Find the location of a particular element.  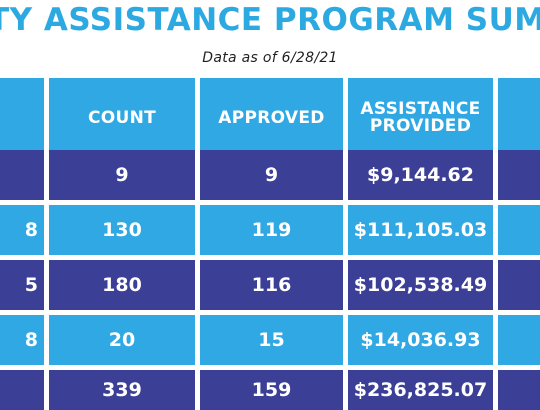

row-3-trailing is located at coordinates (519, 285).